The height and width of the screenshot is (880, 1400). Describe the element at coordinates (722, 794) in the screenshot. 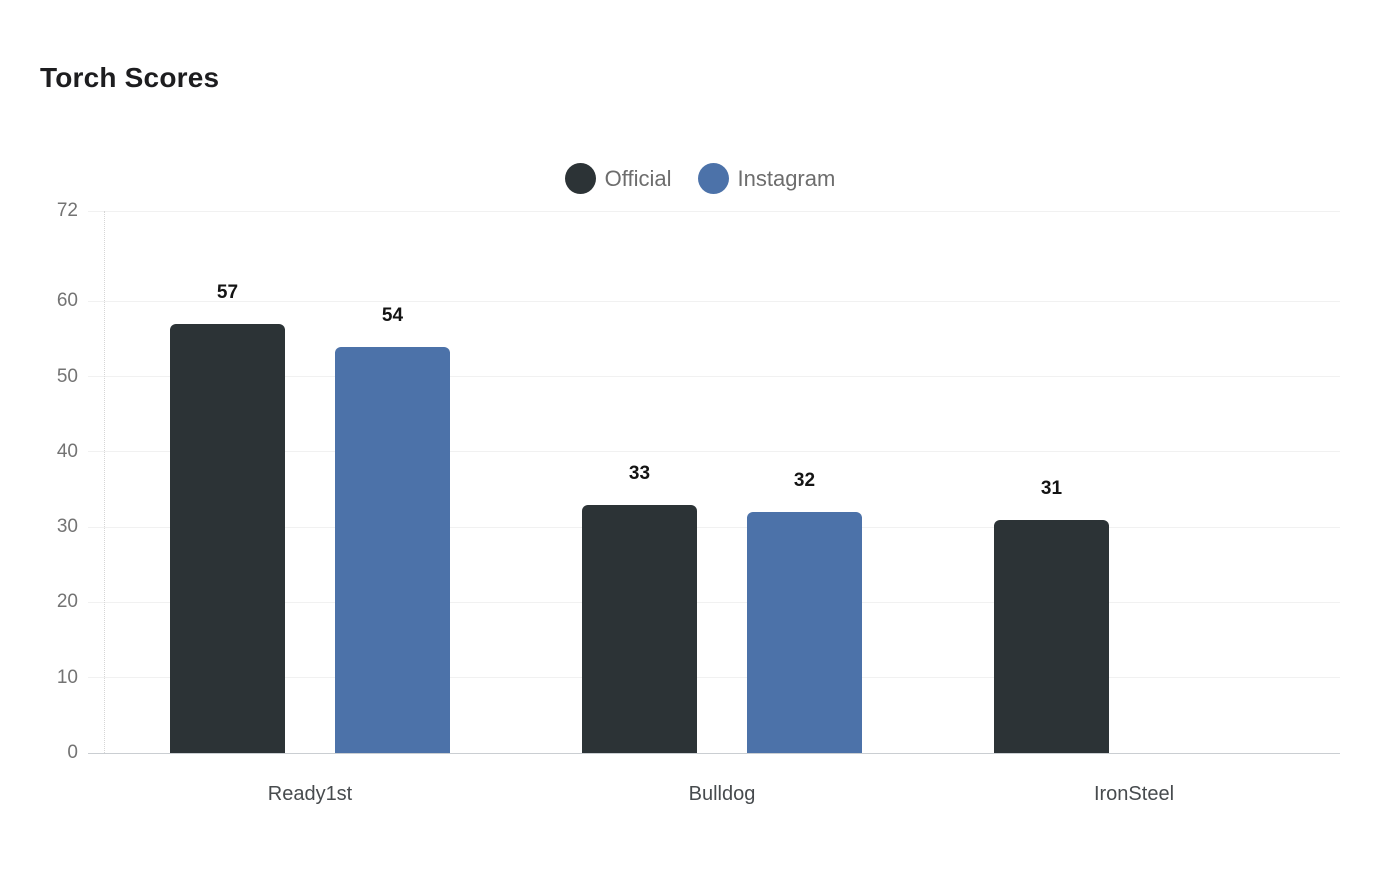

I see `x-category-label-bulldog: Bulldog` at that location.